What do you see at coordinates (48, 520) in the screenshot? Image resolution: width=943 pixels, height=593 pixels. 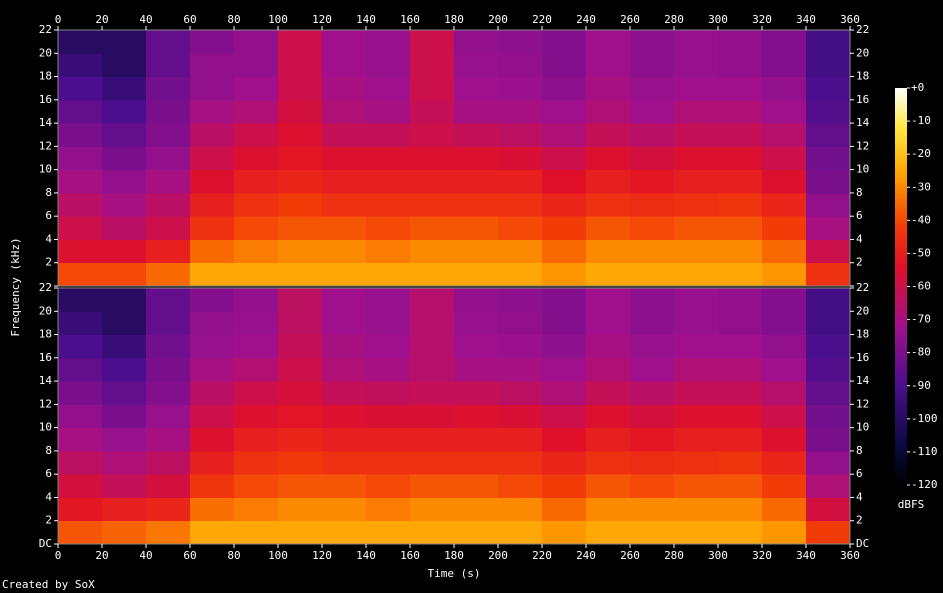 I see `y-tick-label: 2` at bounding box center [48, 520].